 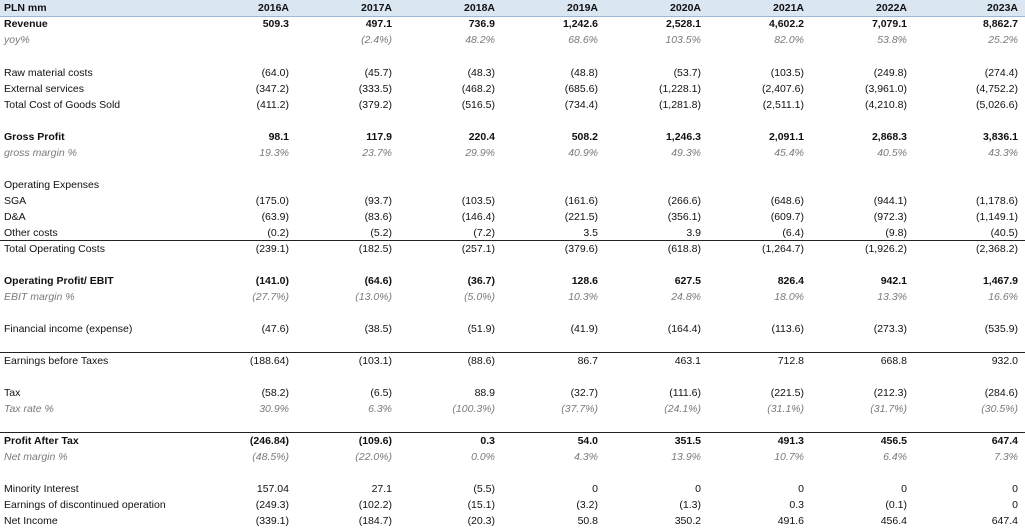 I want to click on value-cell: 3.9, so click(x=693, y=233).